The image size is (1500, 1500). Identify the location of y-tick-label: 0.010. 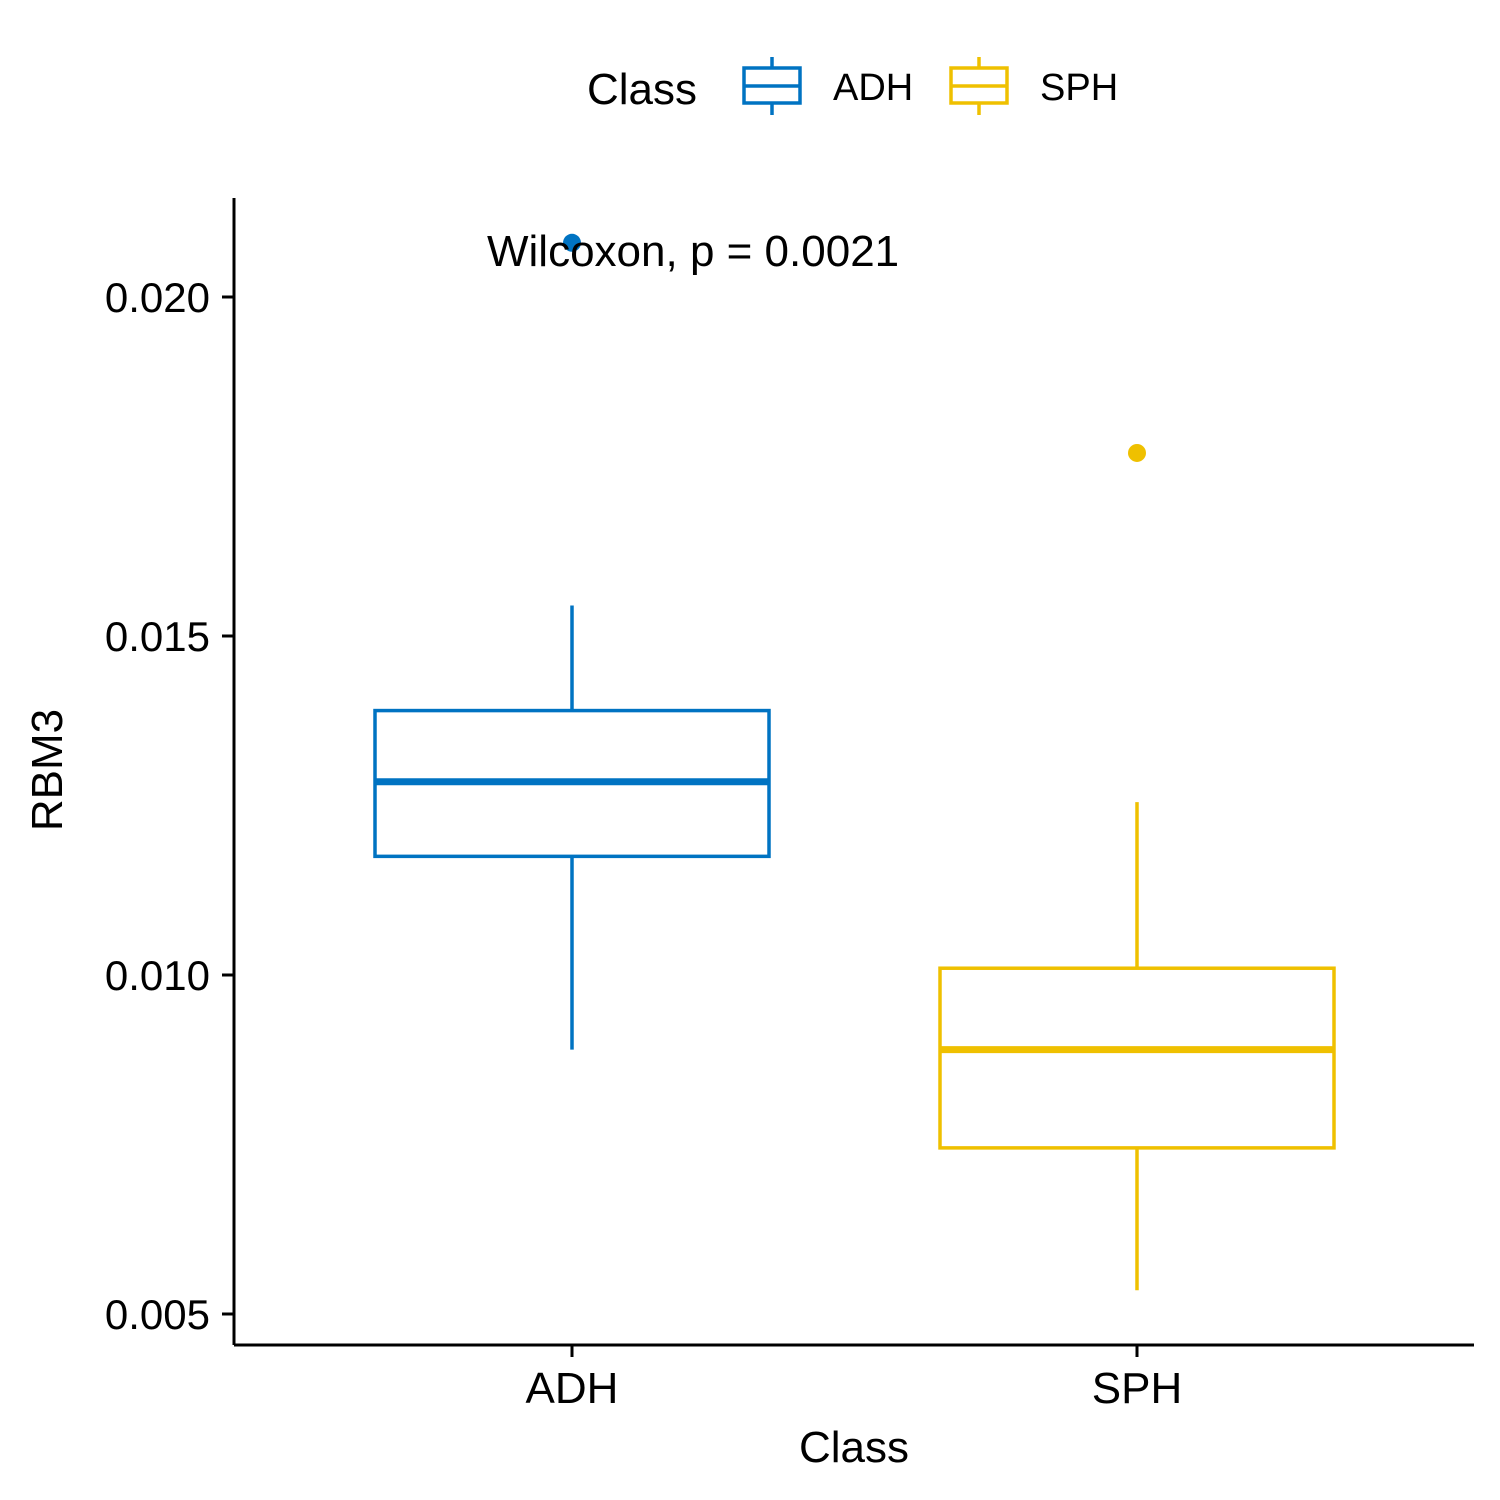
(157, 975).